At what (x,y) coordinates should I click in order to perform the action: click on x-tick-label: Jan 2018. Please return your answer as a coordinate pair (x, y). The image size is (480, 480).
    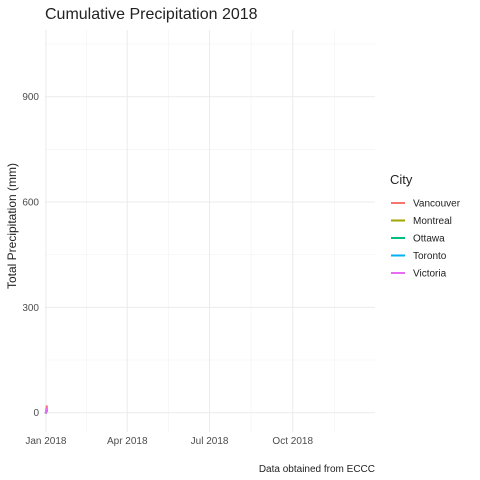
    Looking at the image, I should click on (46, 441).